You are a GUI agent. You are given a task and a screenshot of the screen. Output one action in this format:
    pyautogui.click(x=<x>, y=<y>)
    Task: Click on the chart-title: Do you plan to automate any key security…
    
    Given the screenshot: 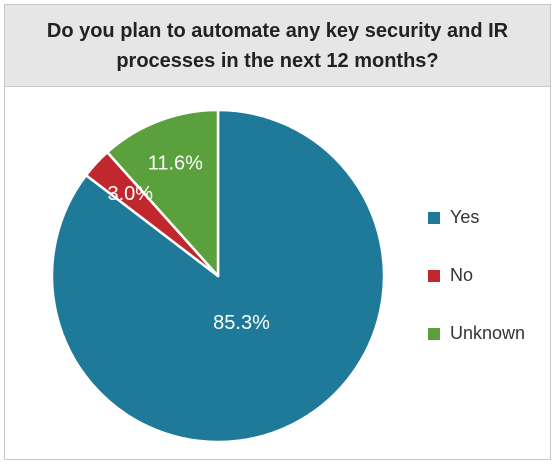 What is the action you would take?
    pyautogui.click(x=277, y=45)
    